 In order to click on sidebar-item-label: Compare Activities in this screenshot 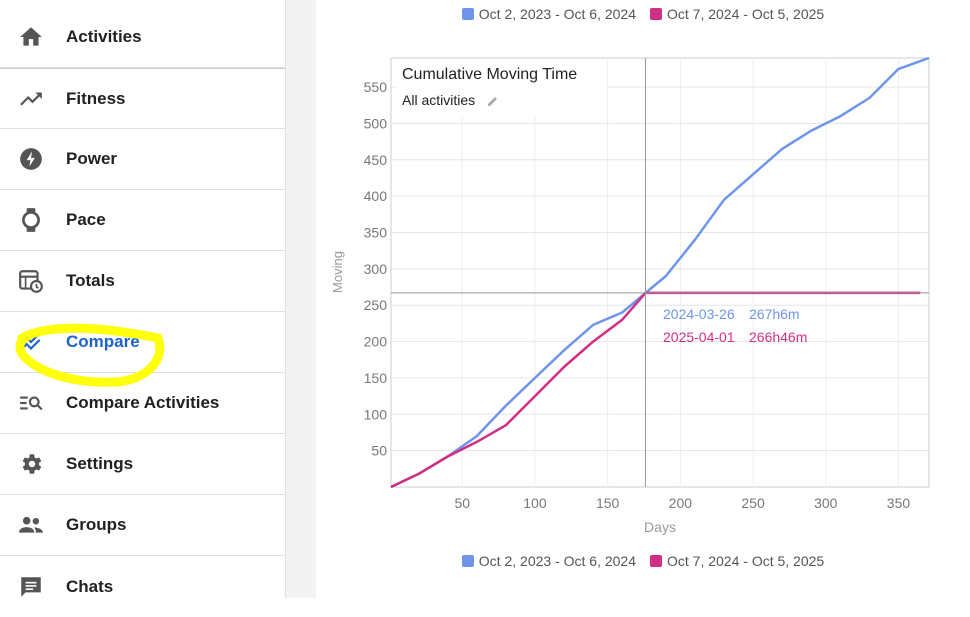, I will do `click(143, 402)`.